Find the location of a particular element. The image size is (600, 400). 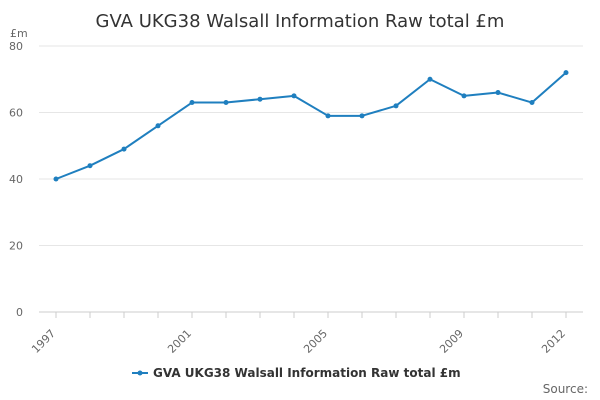

y-tick-label: 80 is located at coordinates (16, 46).